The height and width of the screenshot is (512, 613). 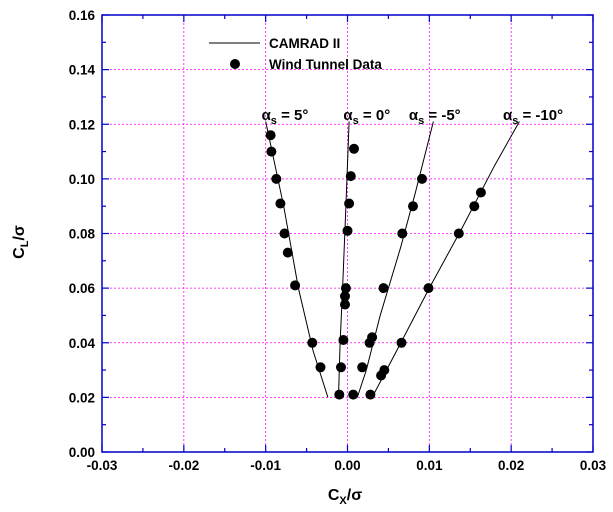 I want to click on x-tick-label: 0.03, so click(x=593, y=465).